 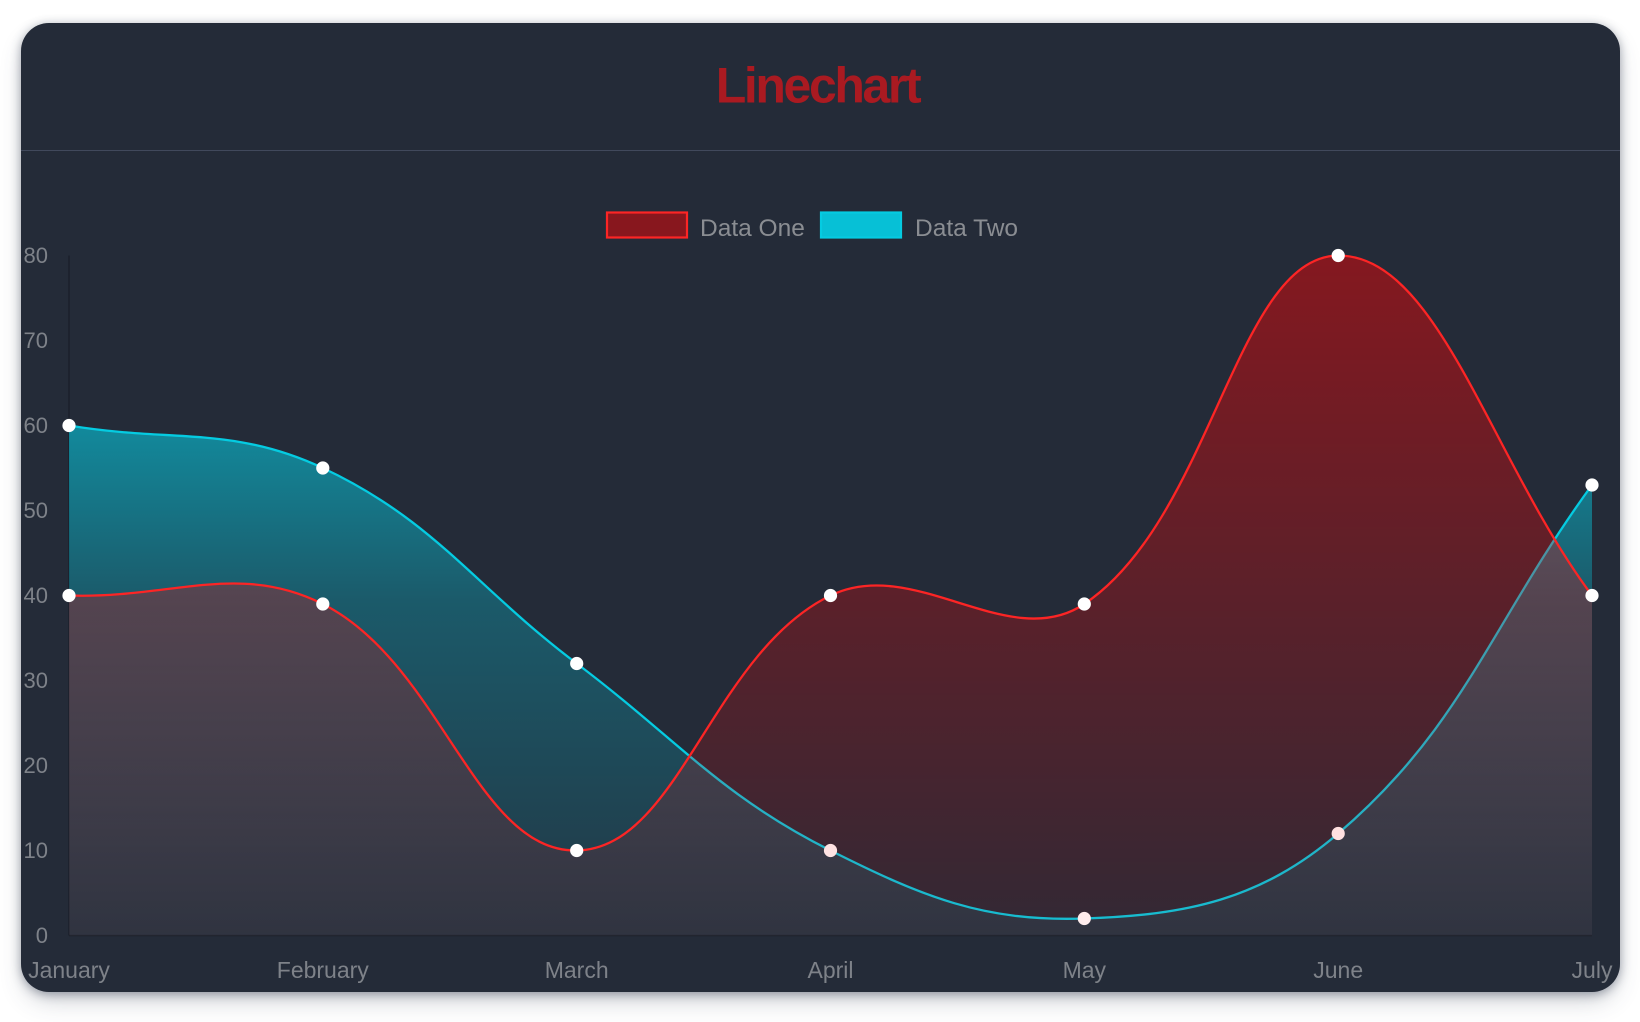 I want to click on svg-text: June, so click(x=1338, y=970).